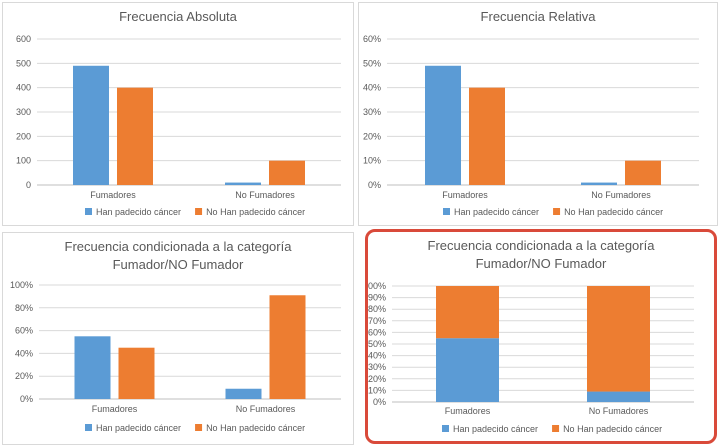  What do you see at coordinates (23, 88) in the screenshot?
I see `y-tick-label: 400` at bounding box center [23, 88].